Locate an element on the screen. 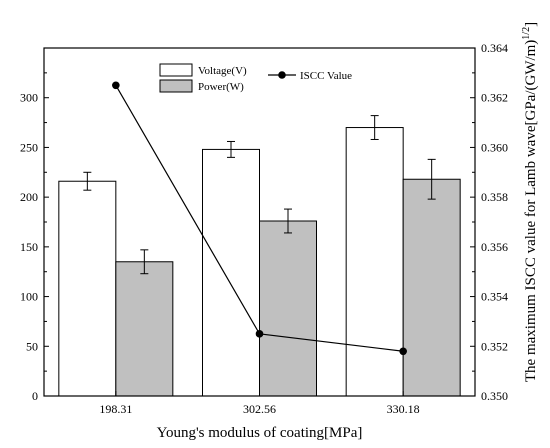  legend-swatch-power is located at coordinates (176, 86).